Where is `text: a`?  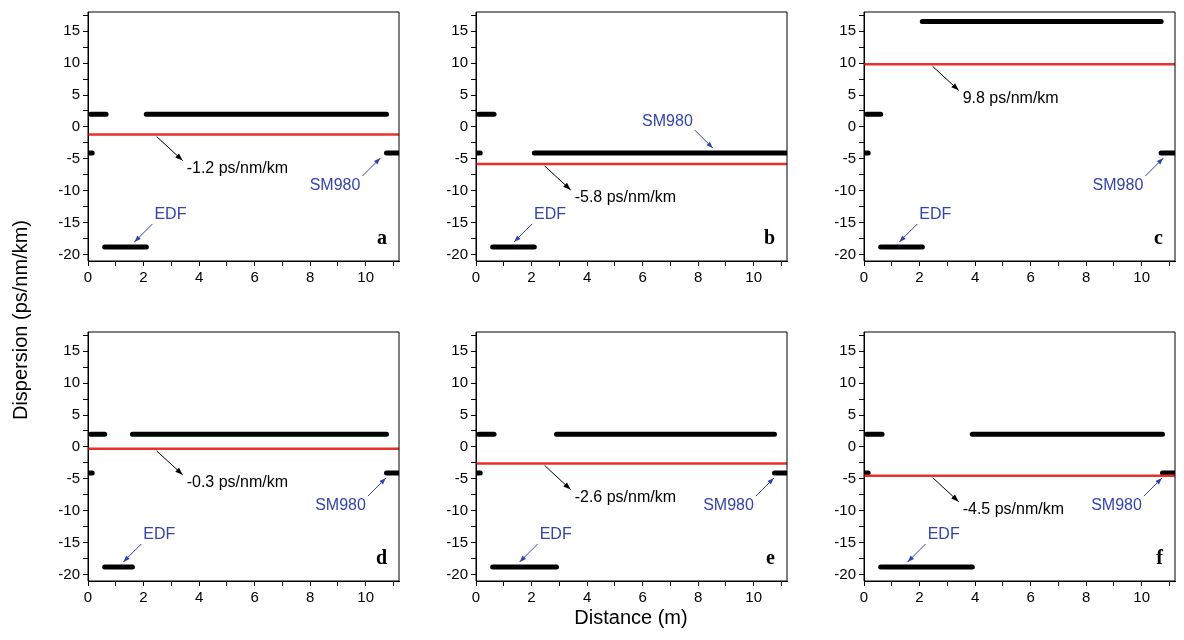
text: a is located at coordinates (382, 237).